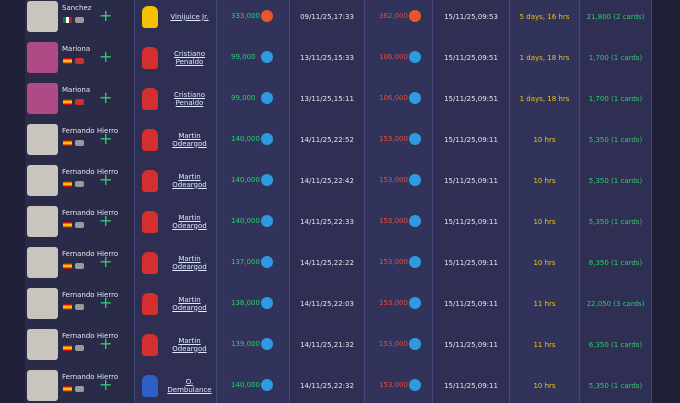 This screenshot has height=403, width=680. I want to click on target-cell: Vinijuice Jr., so click(176, 18).